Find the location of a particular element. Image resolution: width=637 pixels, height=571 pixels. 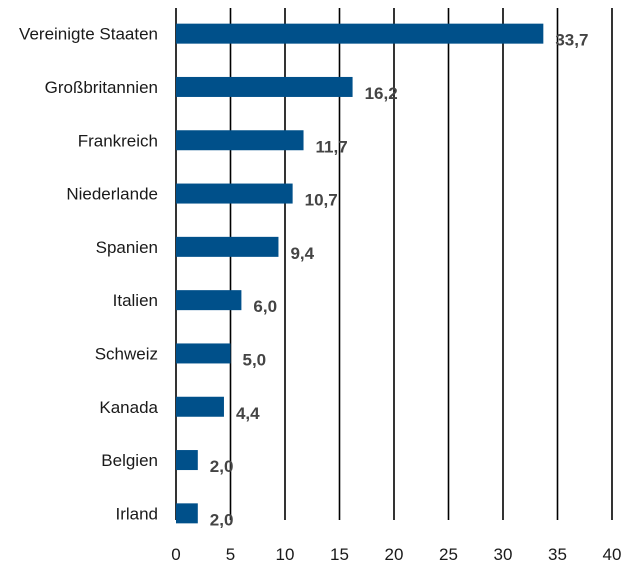

value-label: 33,7 is located at coordinates (571, 40).